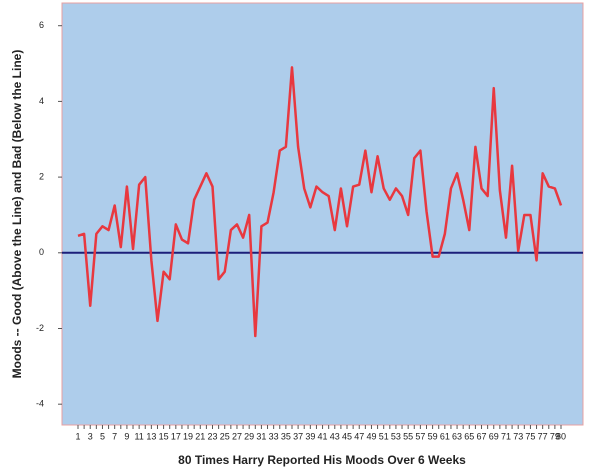  Describe the element at coordinates (359, 436) in the screenshot. I see `x-tick-label: 47` at that location.